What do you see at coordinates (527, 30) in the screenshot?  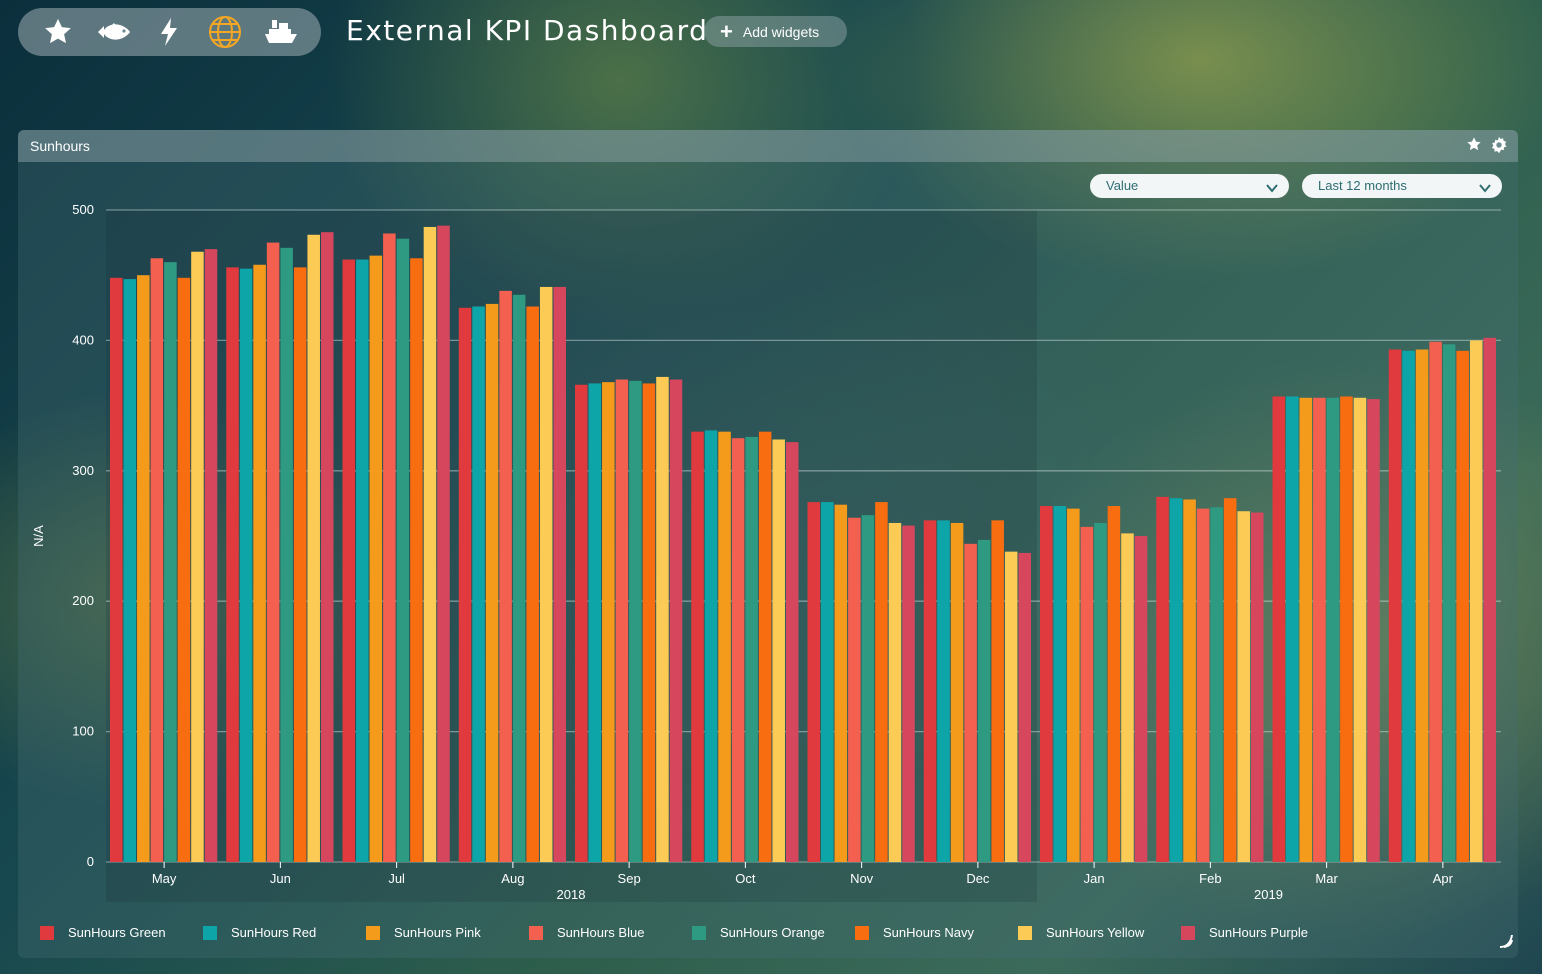 I see `page-title: External KPI Dashboard` at bounding box center [527, 30].